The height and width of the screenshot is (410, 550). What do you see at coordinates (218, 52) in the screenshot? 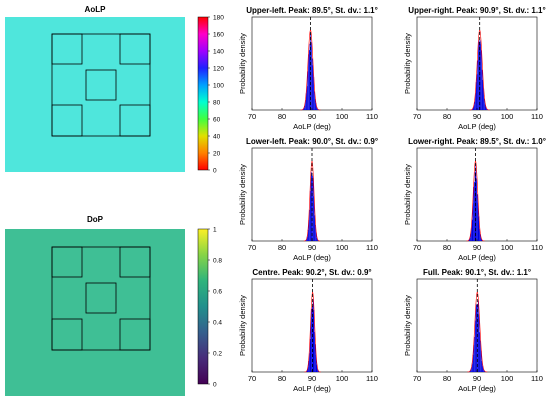
I see `colorbar-tick-label: 140` at bounding box center [218, 52].